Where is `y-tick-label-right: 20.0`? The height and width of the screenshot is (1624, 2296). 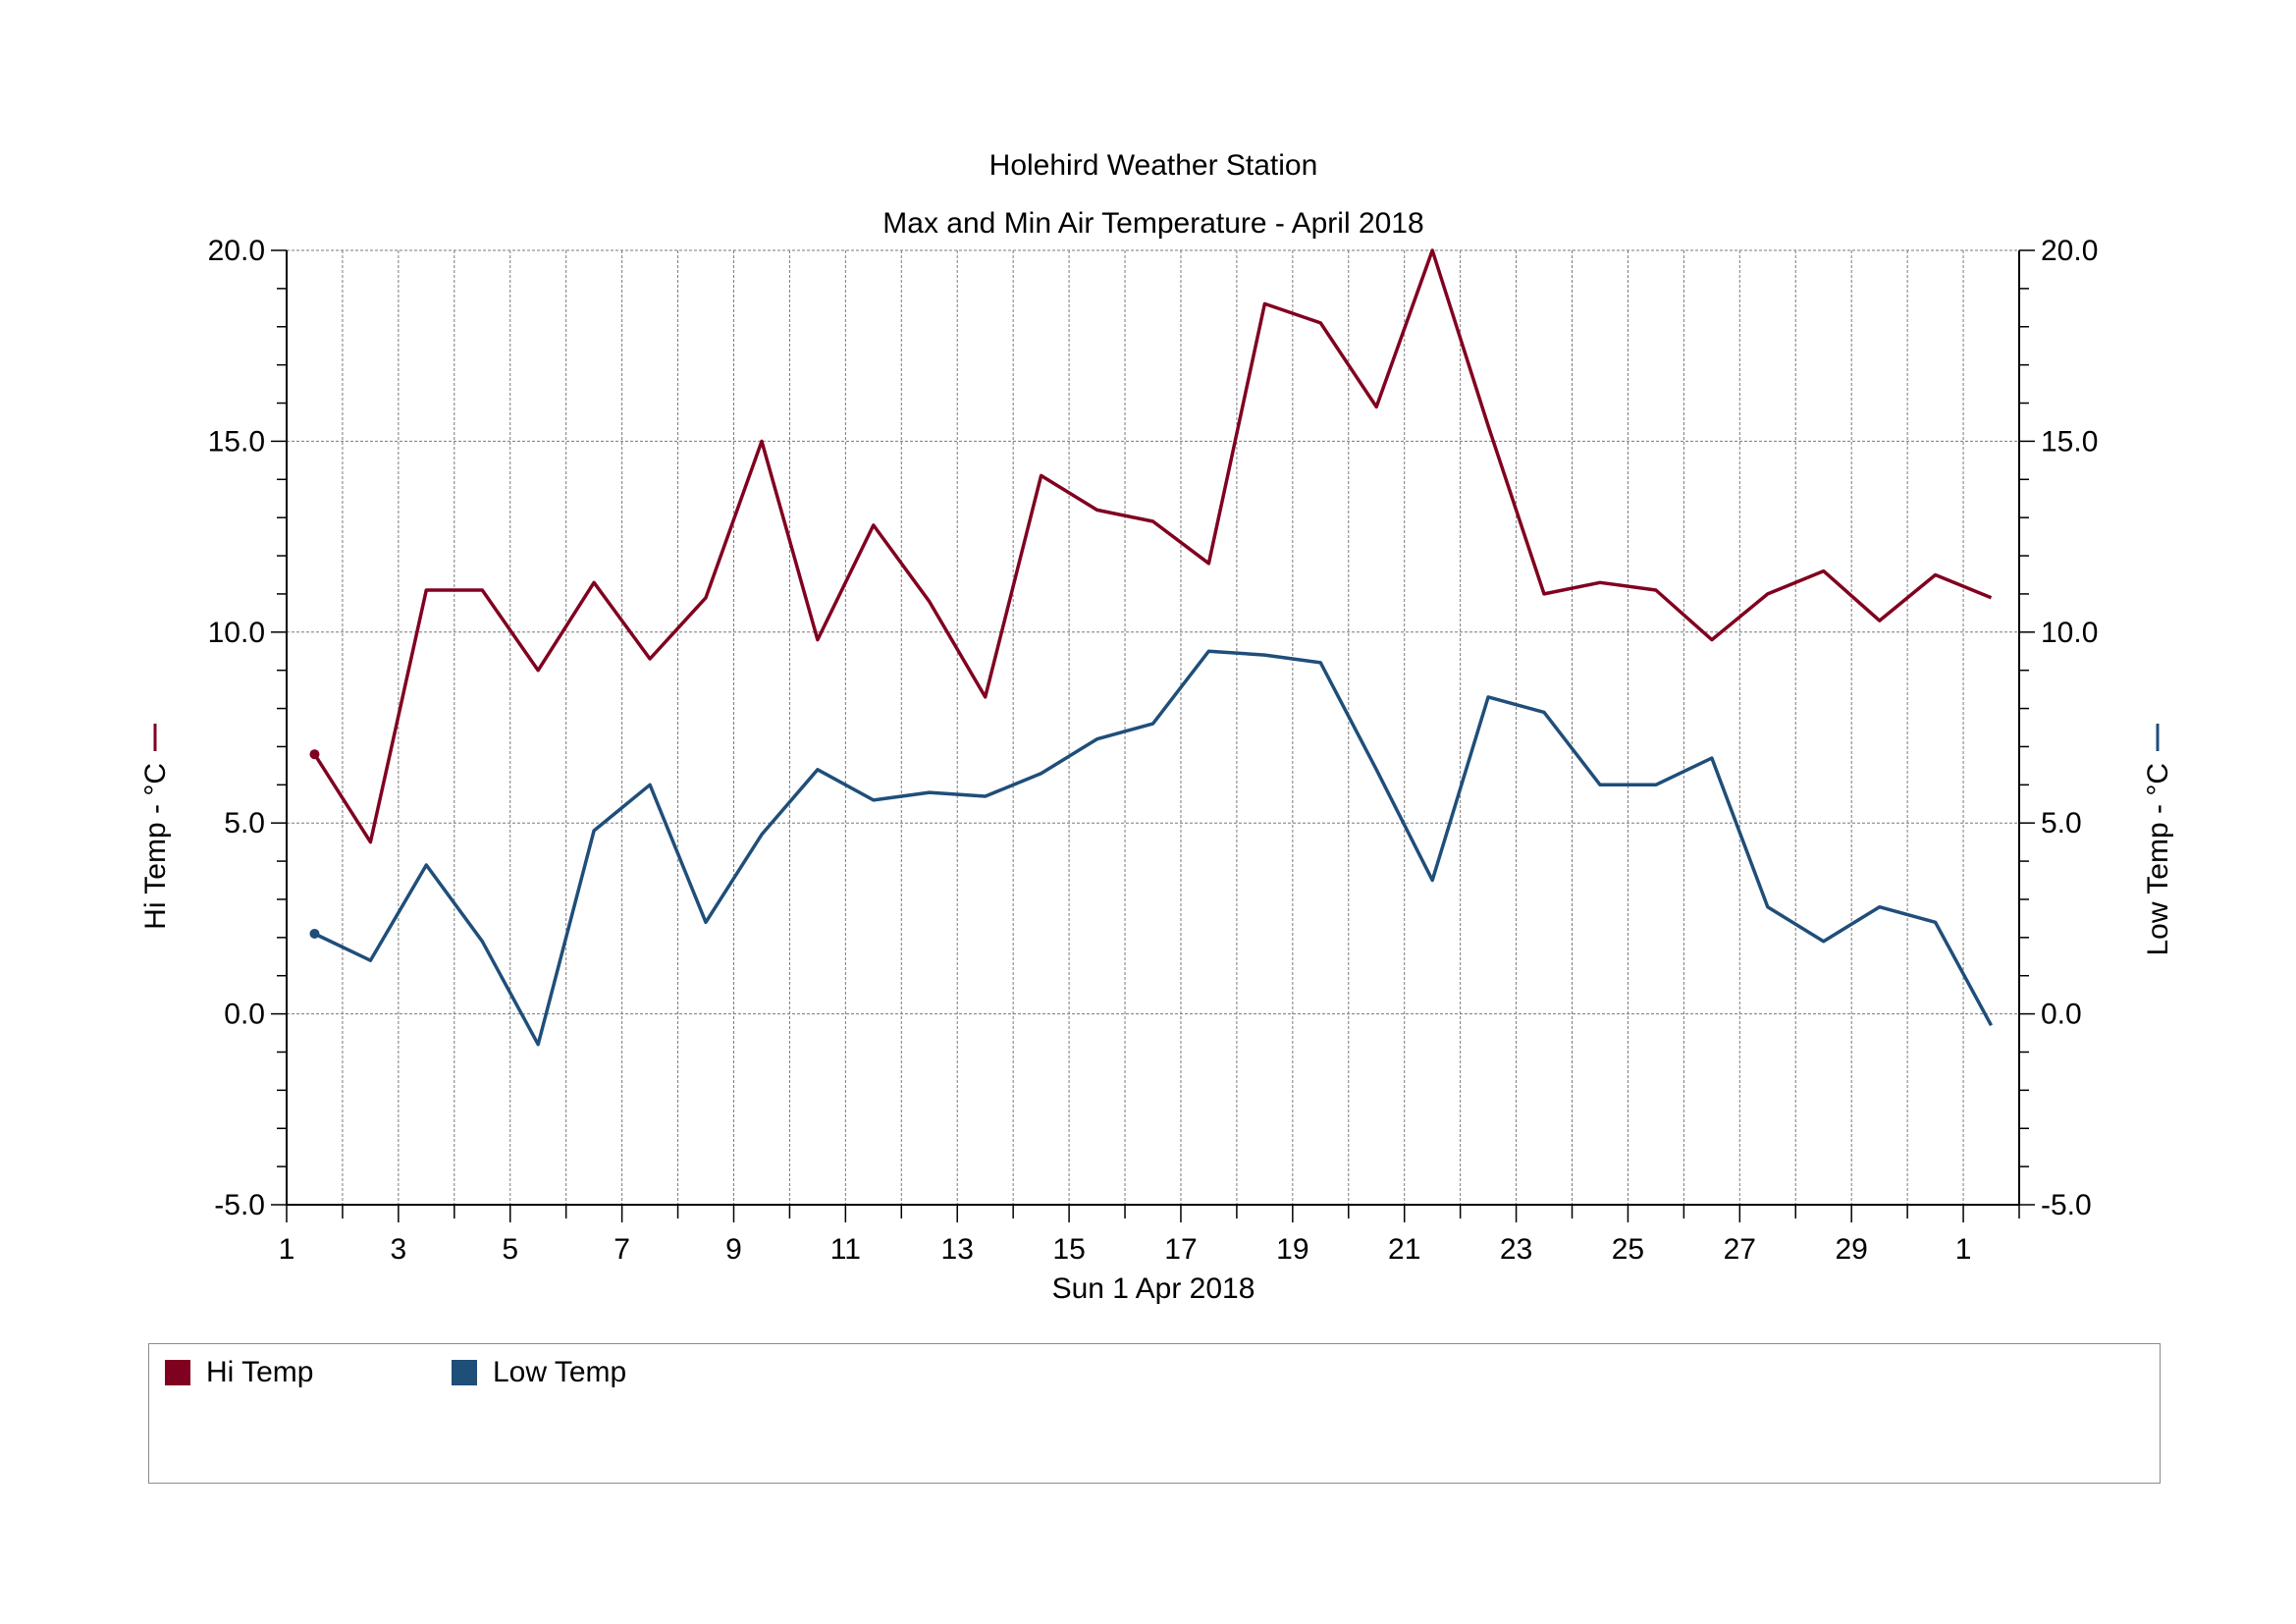 y-tick-label-right: 20.0 is located at coordinates (2069, 251).